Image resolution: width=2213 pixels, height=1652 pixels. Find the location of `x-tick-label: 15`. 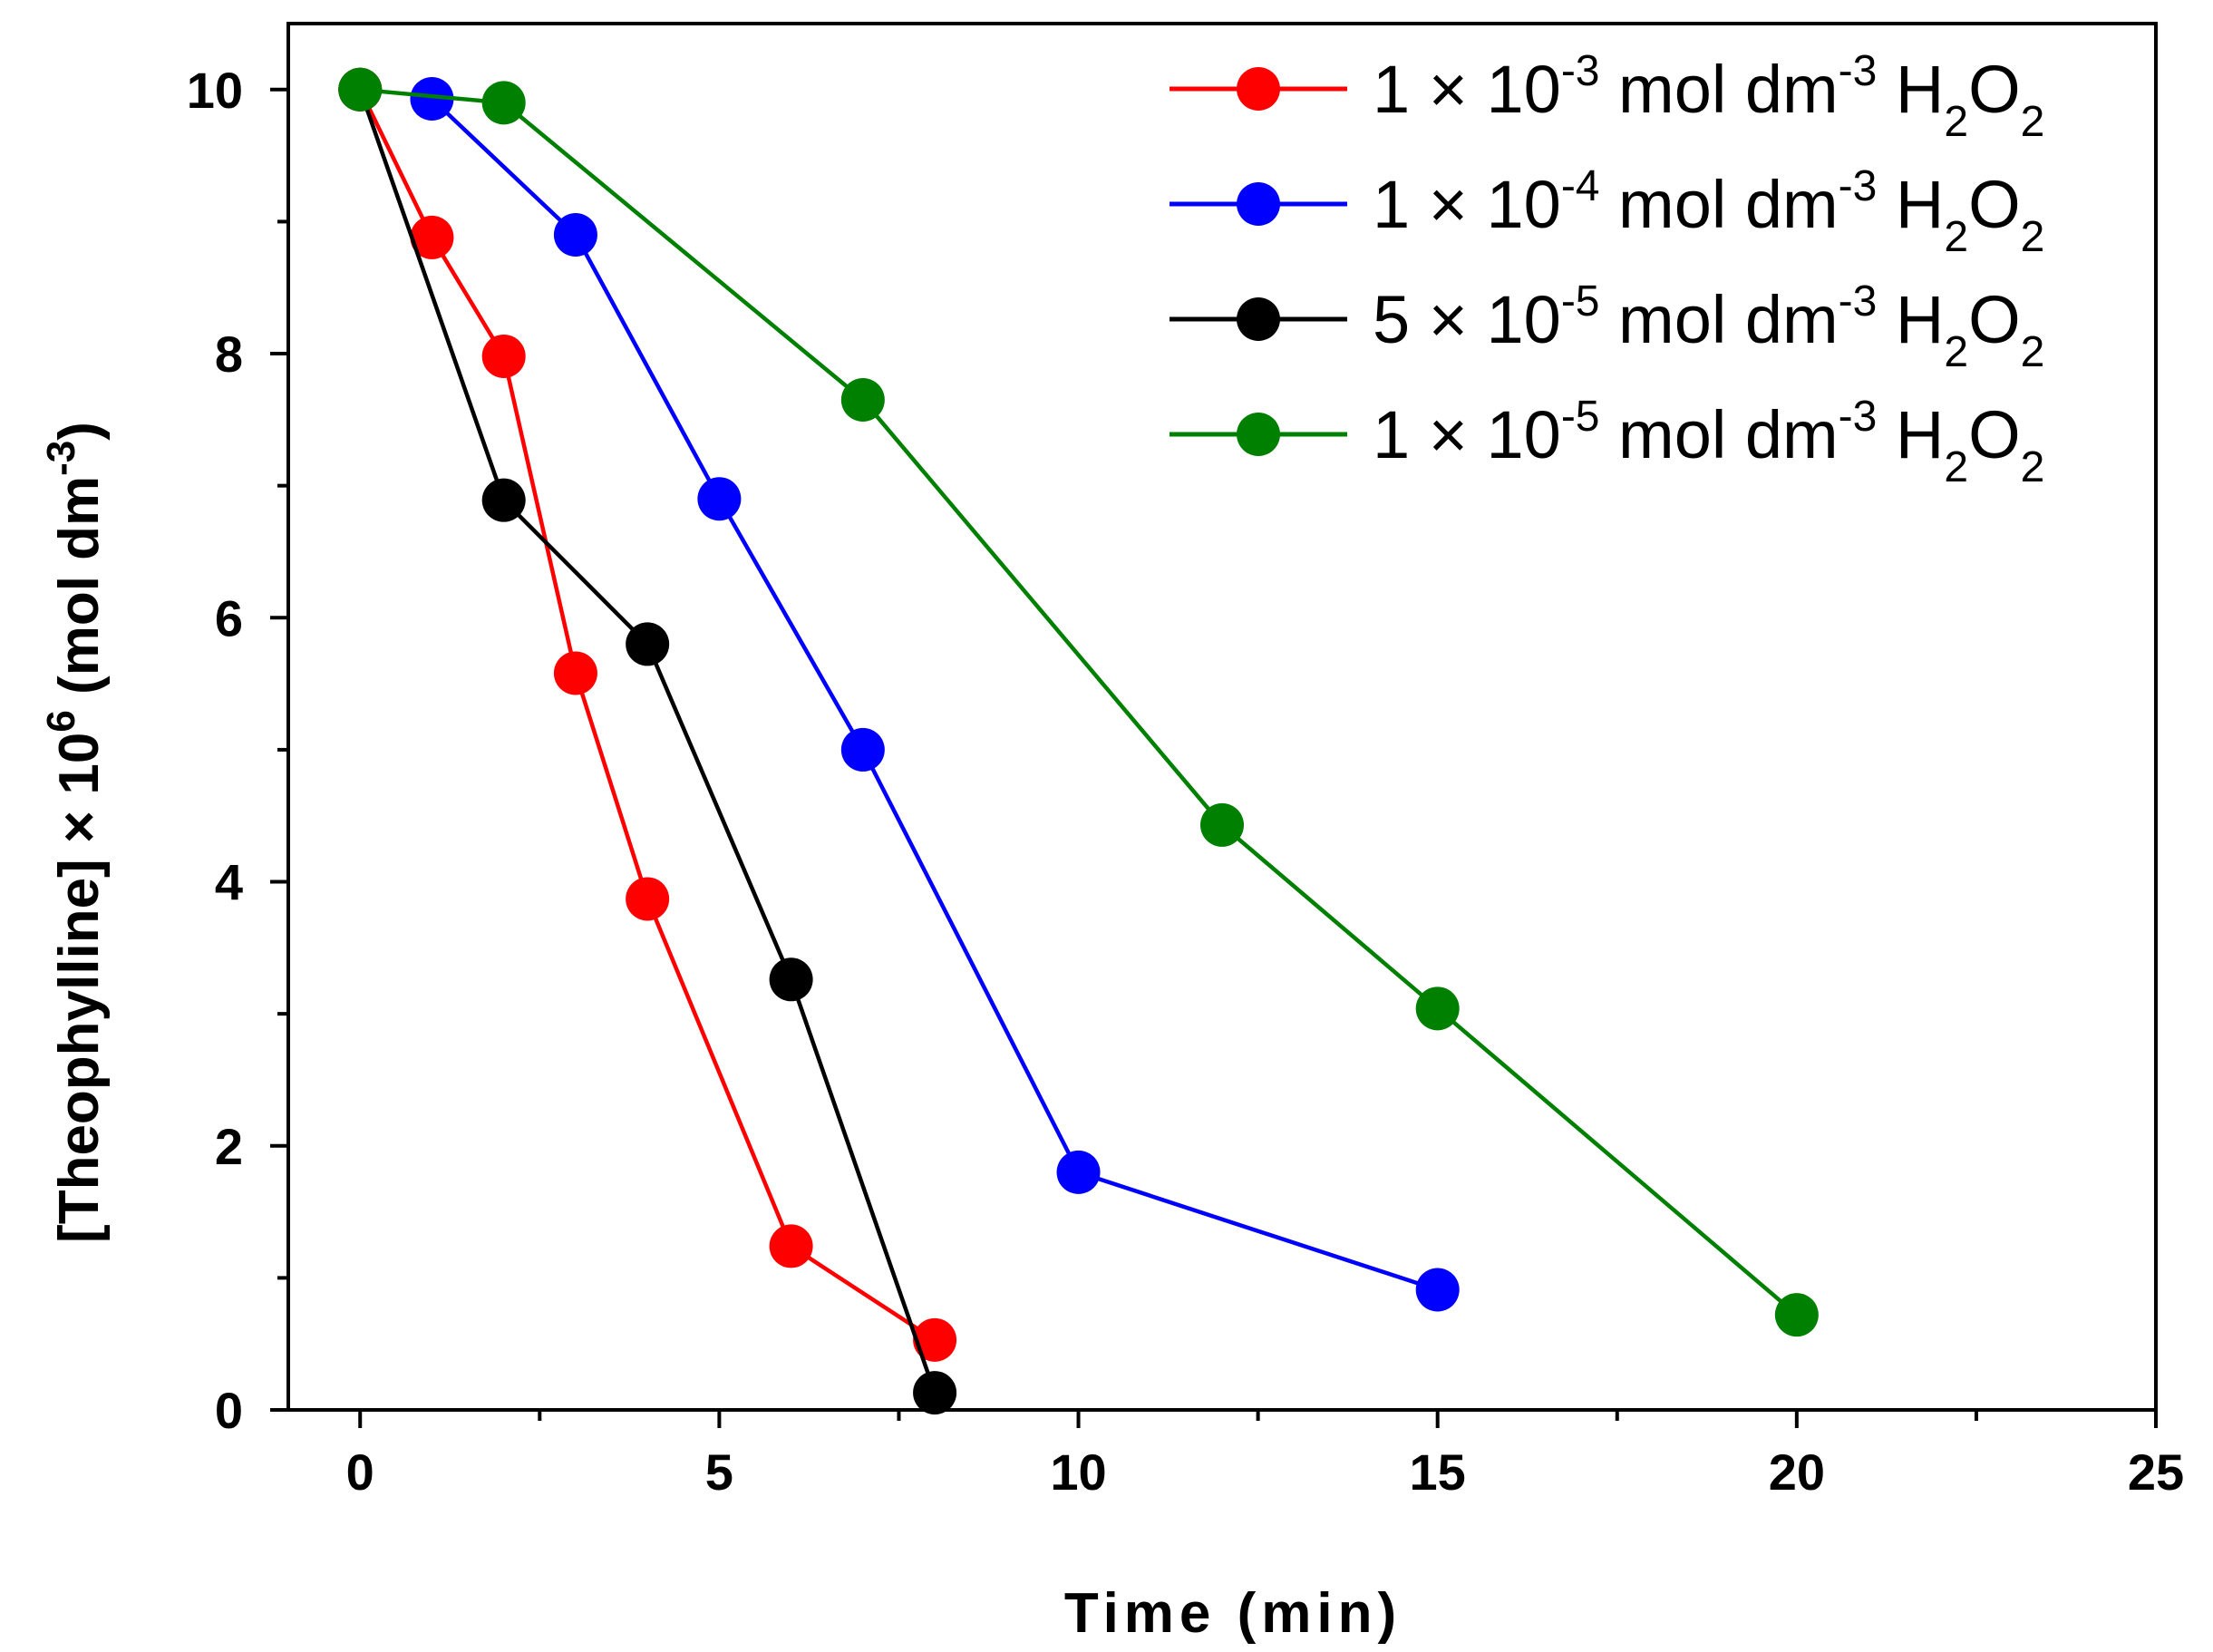

x-tick-label: 15 is located at coordinates (1438, 1472).